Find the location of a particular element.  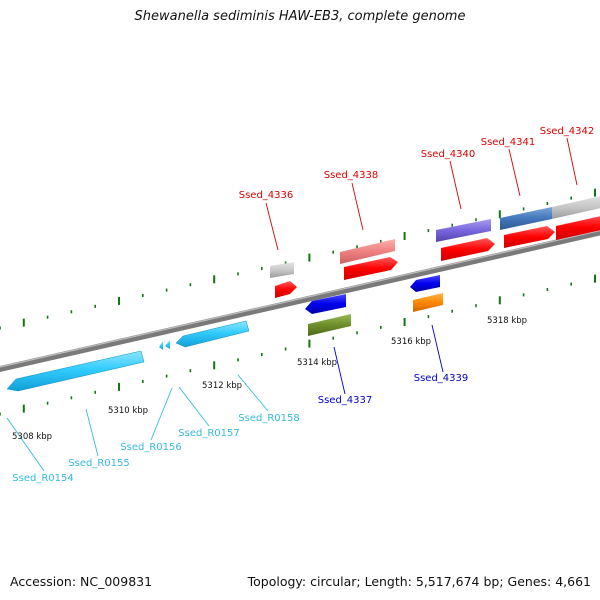

feature-label-ssed-4338: Ssed_4338 is located at coordinates (351, 175).